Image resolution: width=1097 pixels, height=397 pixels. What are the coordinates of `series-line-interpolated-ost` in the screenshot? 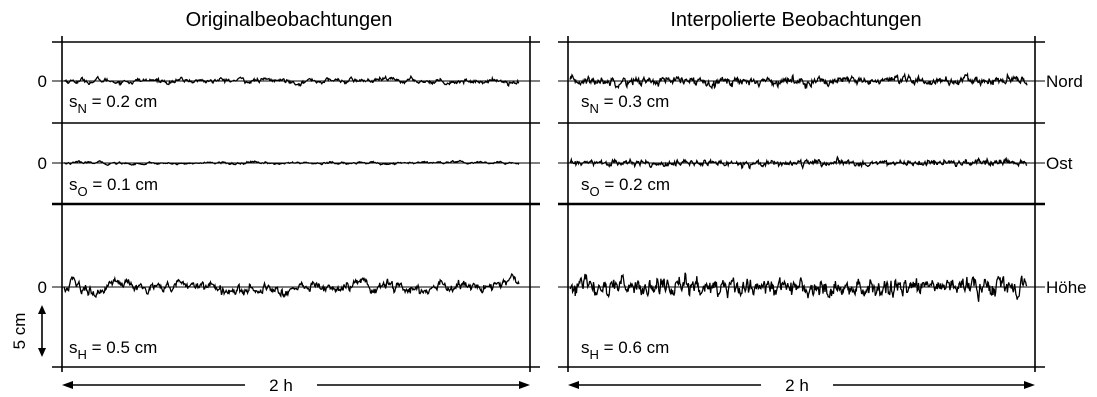 It's located at (798, 163).